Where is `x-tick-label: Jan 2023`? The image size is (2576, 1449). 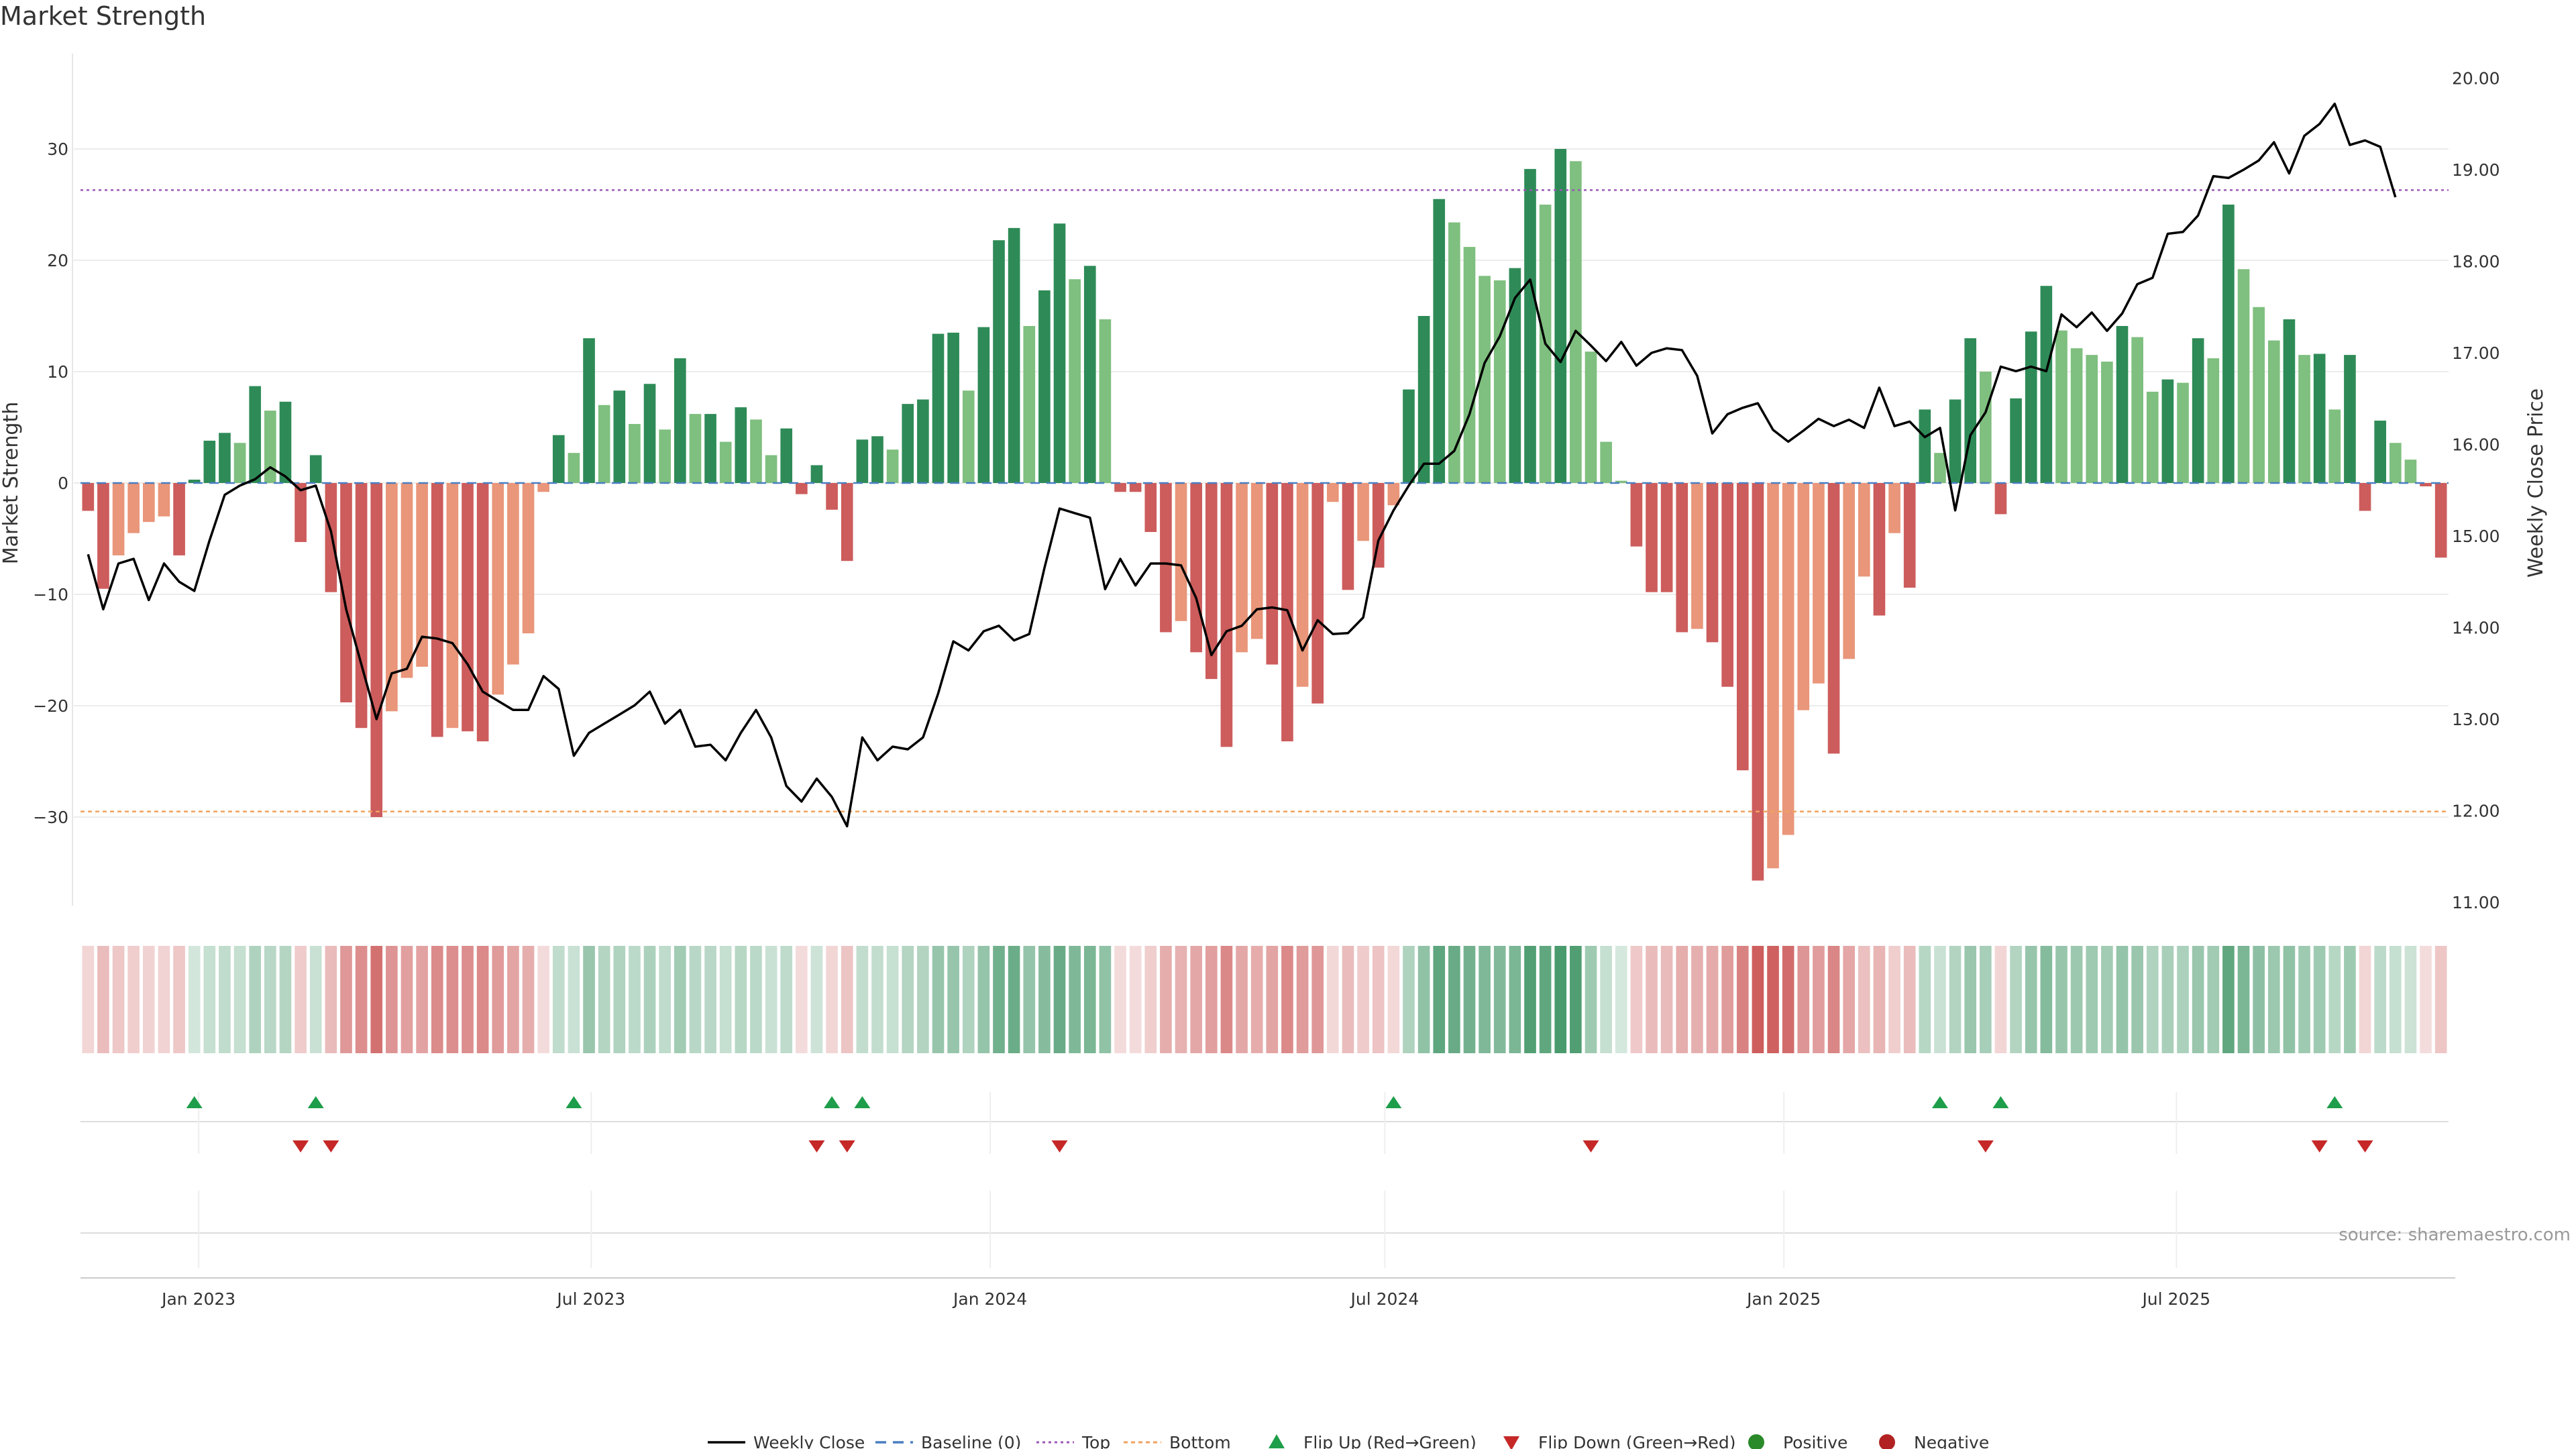
x-tick-label: Jan 2023 is located at coordinates (197, 1299).